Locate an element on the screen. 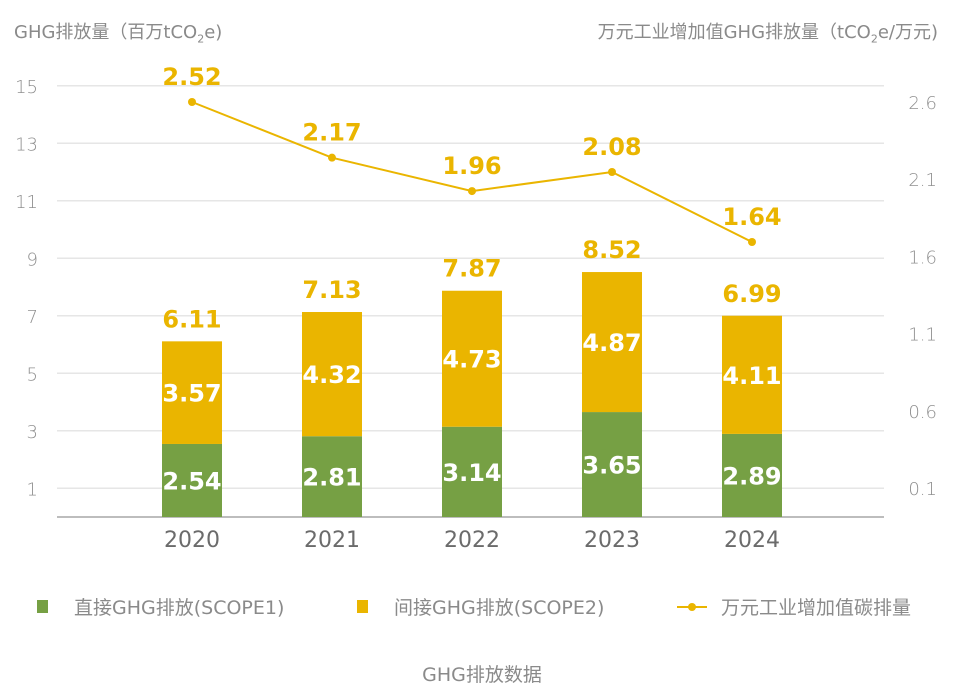 This screenshot has width=964, height=697. bar-group: 3.14 4.73 7.87 is located at coordinates (472, 386).